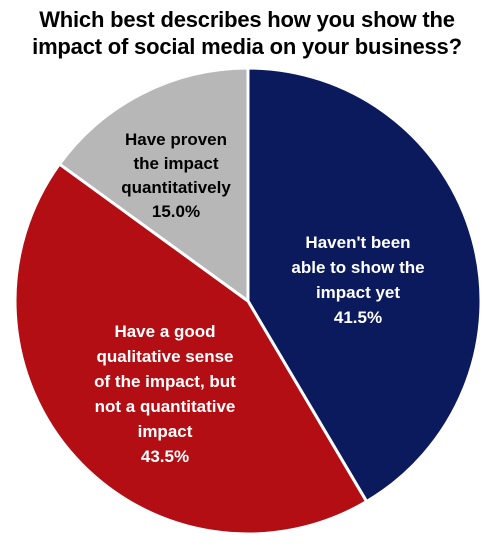 The height and width of the screenshot is (559, 494). I want to click on slice-label-line: Have a good, so click(164, 331).